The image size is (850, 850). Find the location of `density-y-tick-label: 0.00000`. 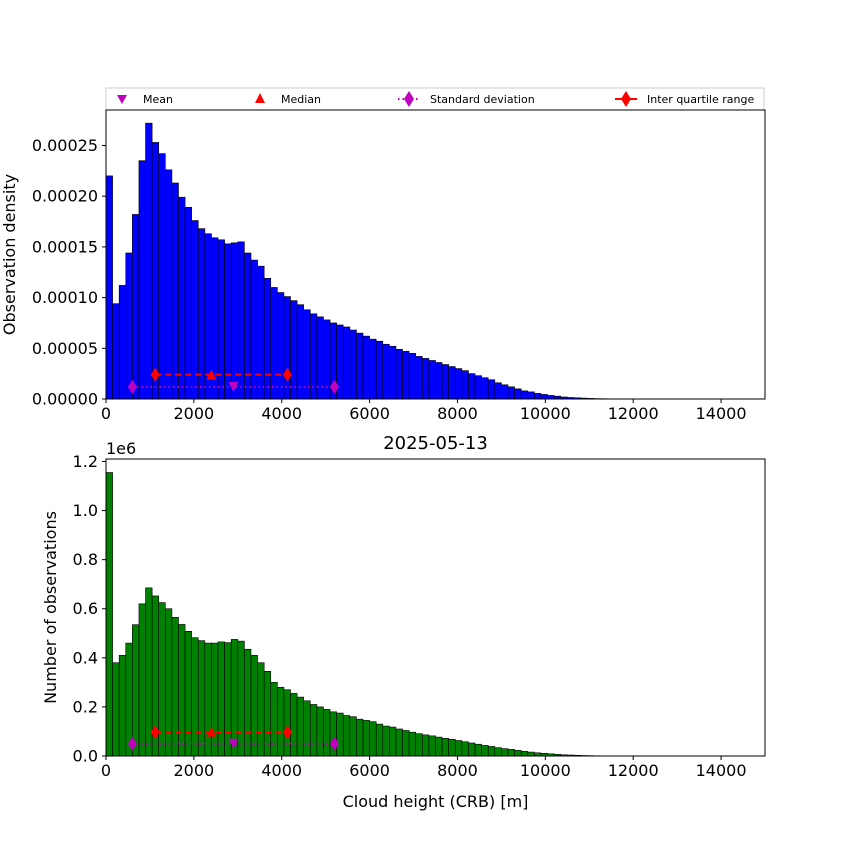

density-y-tick-label: 0.00000 is located at coordinates (65, 399).